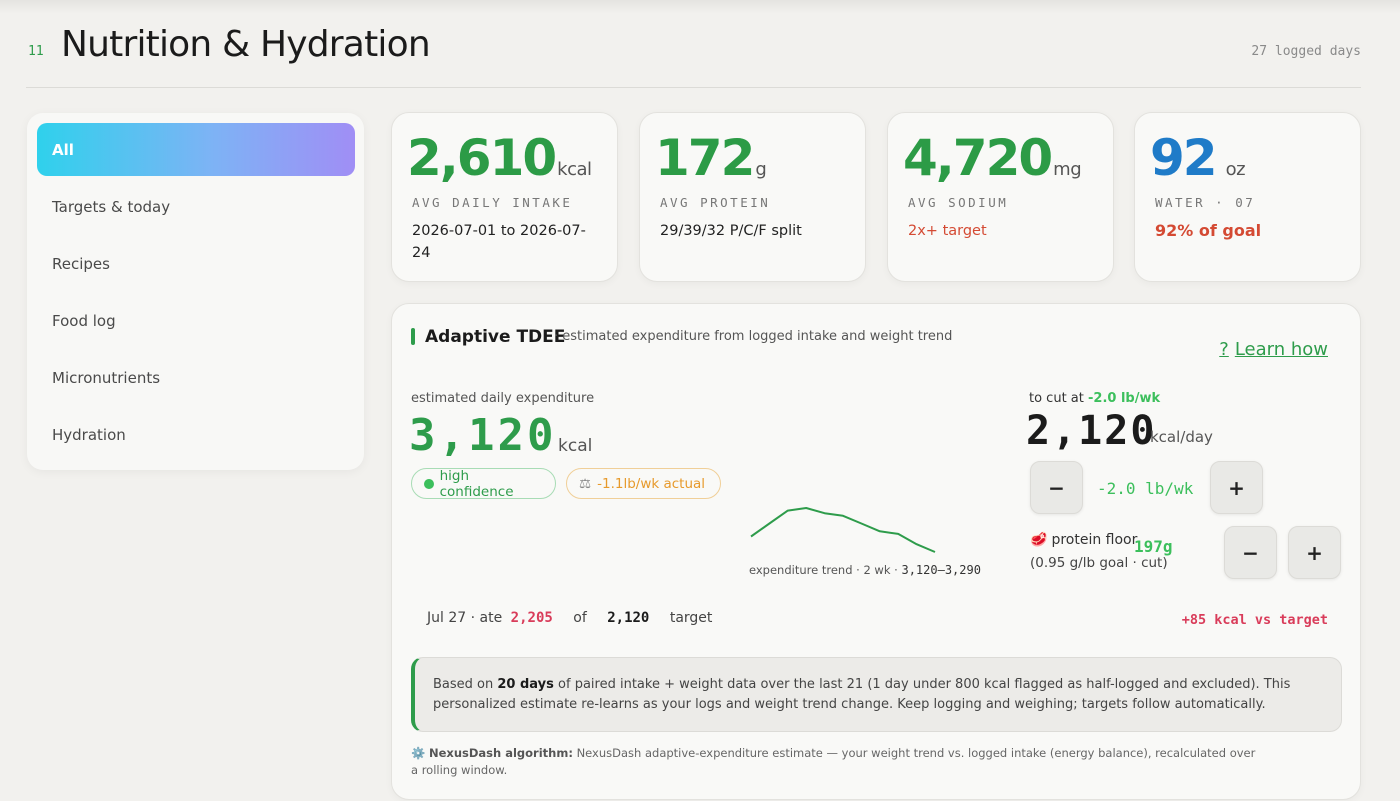 The height and width of the screenshot is (801, 1400). I want to click on target-text: target, so click(691, 618).